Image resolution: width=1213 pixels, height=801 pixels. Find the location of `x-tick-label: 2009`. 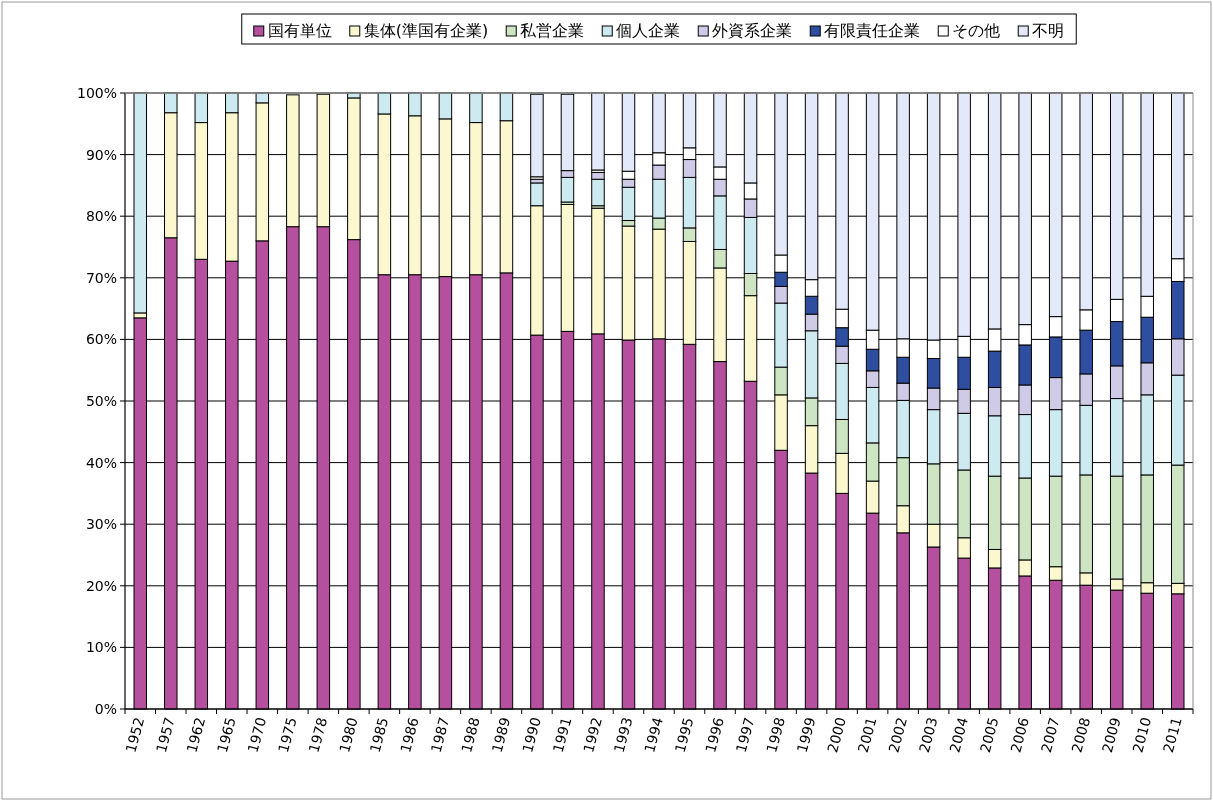

x-tick-label: 2009 is located at coordinates (1111, 735).